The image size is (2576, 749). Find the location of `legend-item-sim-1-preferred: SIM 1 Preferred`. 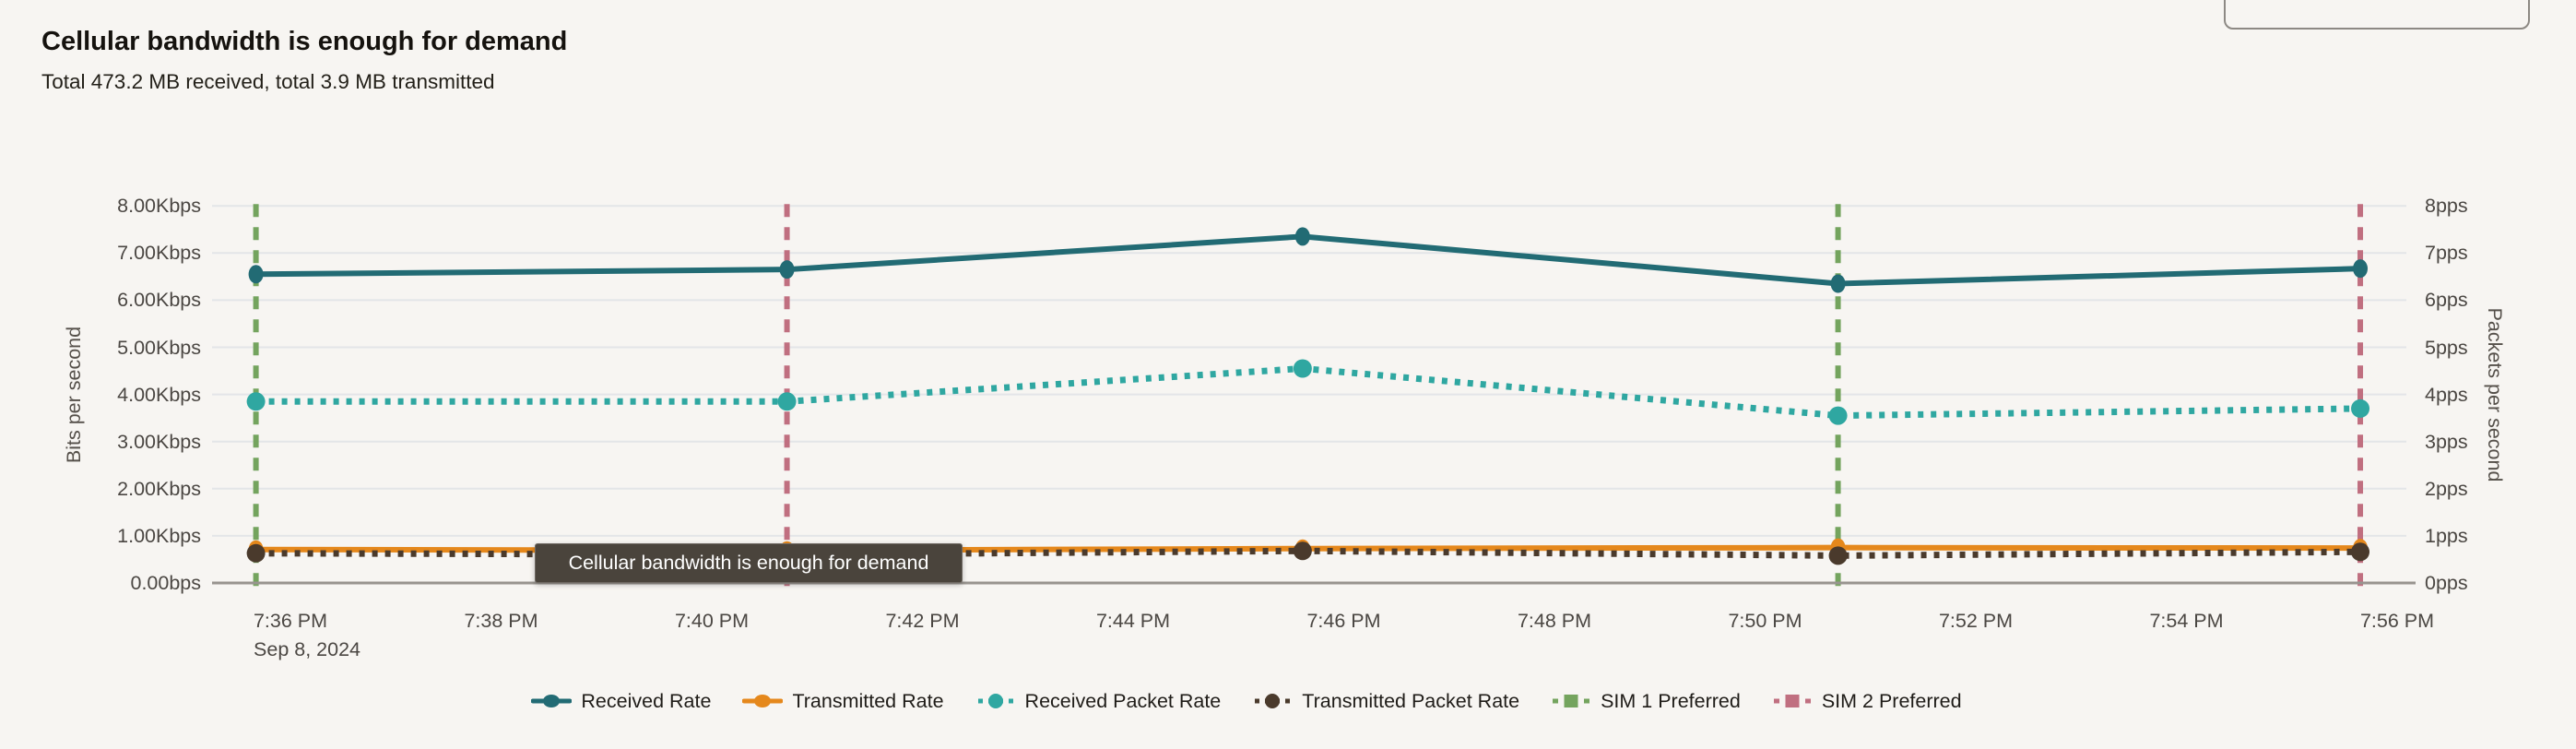

legend-item-sim-1-preferred: SIM 1 Preferred is located at coordinates (1646, 701).